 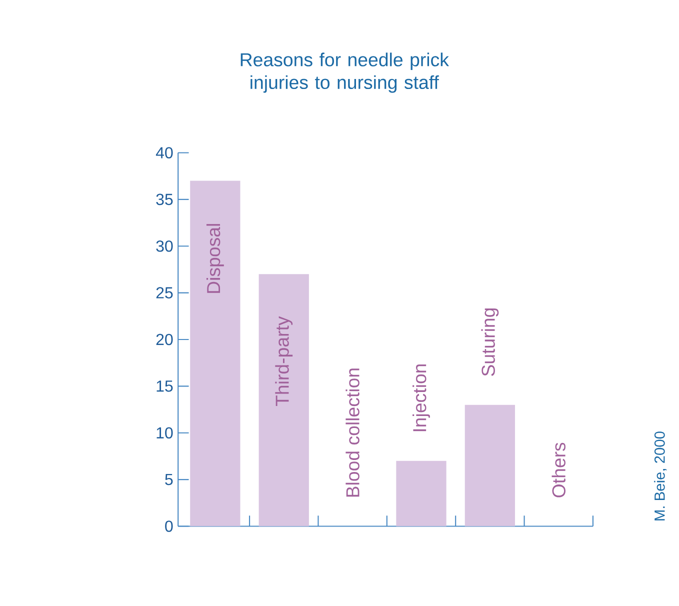 What do you see at coordinates (353, 432) in the screenshot?
I see `x-tick-label: Blood collection` at bounding box center [353, 432].